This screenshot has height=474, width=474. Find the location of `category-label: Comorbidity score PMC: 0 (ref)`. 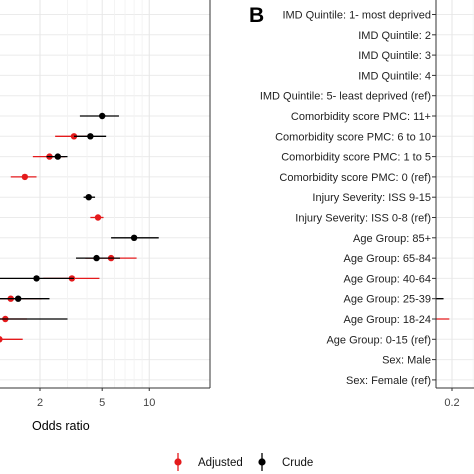

category-label: Comorbidity score PMC: 0 (ref) is located at coordinates (355, 178).